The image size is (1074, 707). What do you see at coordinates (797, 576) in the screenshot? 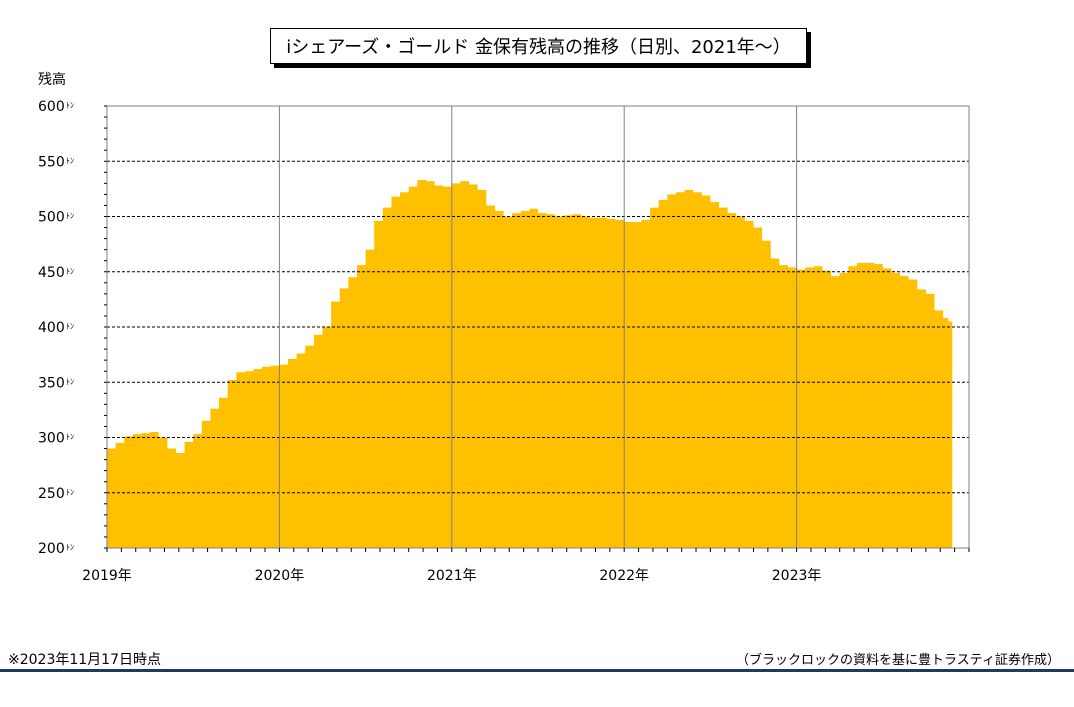
I see `x-tick-label: 2023年` at bounding box center [797, 576].